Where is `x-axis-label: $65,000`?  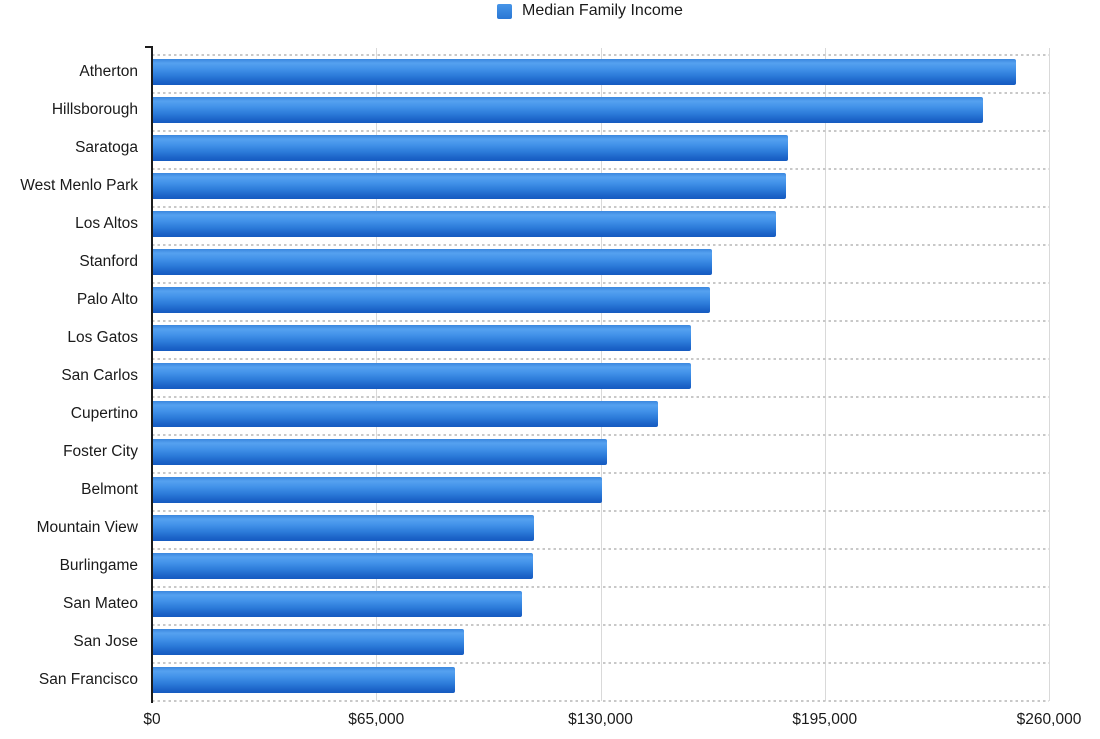
x-axis-label: $65,000 is located at coordinates (376, 719).